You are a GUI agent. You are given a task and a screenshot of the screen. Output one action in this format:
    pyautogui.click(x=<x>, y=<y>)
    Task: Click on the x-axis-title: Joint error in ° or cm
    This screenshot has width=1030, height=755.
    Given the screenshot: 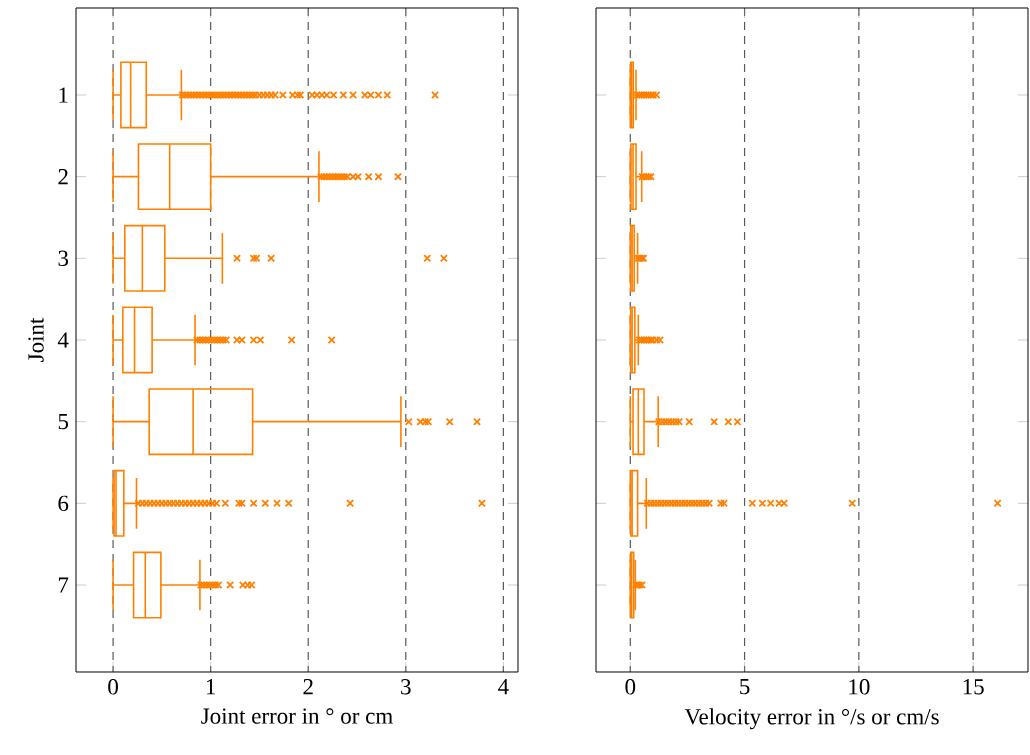 What is the action you would take?
    pyautogui.click(x=297, y=716)
    